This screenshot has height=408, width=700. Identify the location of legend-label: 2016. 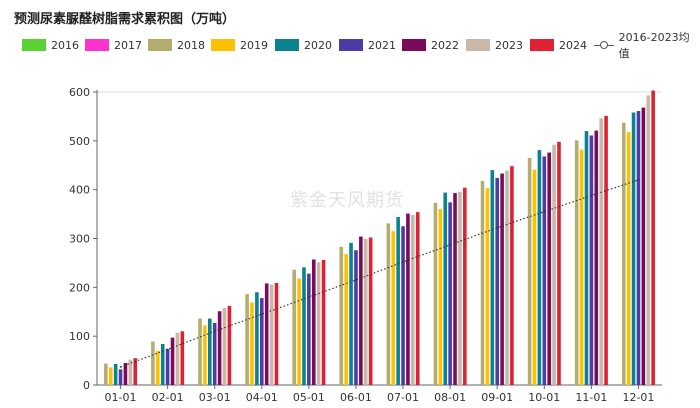
(65, 45).